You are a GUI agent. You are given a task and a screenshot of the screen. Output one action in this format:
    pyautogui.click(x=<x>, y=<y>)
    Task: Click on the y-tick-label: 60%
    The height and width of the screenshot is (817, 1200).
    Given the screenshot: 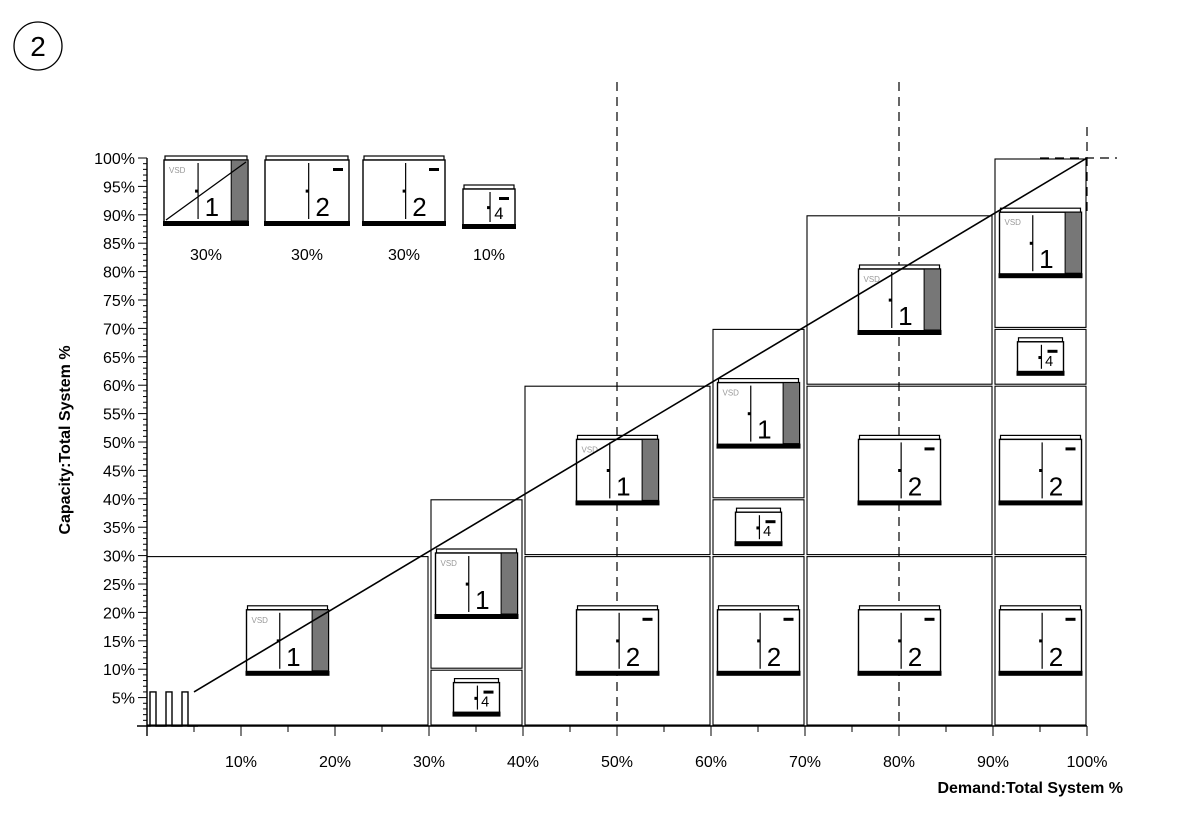 What is the action you would take?
    pyautogui.click(x=119, y=386)
    